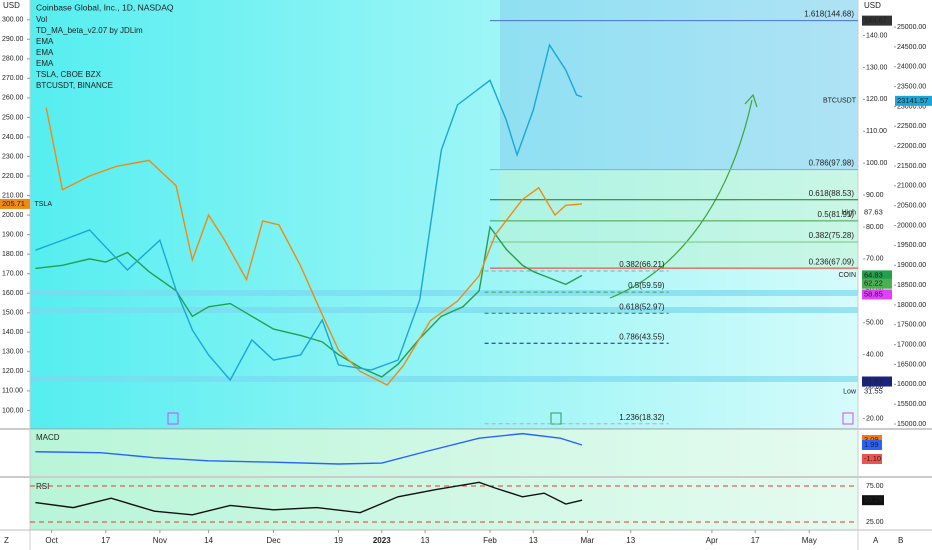 The height and width of the screenshot is (550, 932). Describe the element at coordinates (832, 193) in the screenshot. I see `fib-label: 0.618(88.53)` at that location.